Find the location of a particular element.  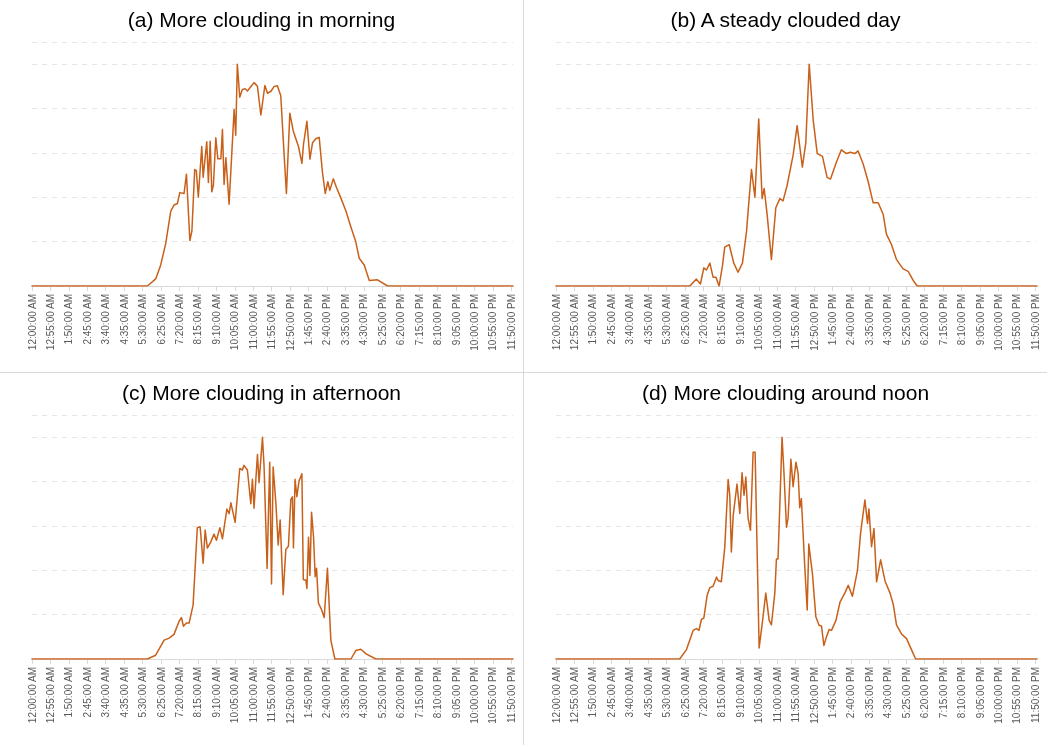

chart-title: (d) More clouding around noon is located at coordinates (785, 392).